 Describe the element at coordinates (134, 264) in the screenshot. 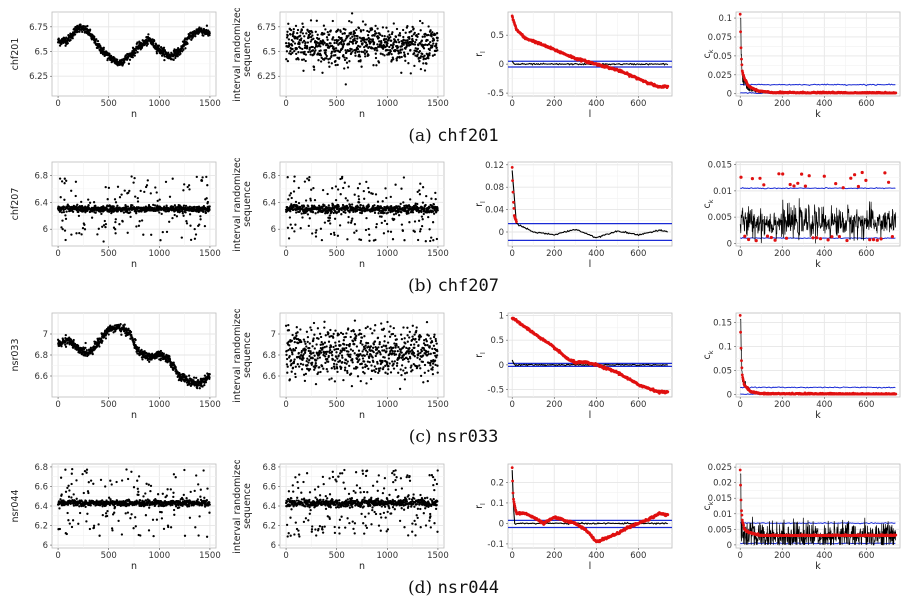

I see `x-axis-label: n` at that location.